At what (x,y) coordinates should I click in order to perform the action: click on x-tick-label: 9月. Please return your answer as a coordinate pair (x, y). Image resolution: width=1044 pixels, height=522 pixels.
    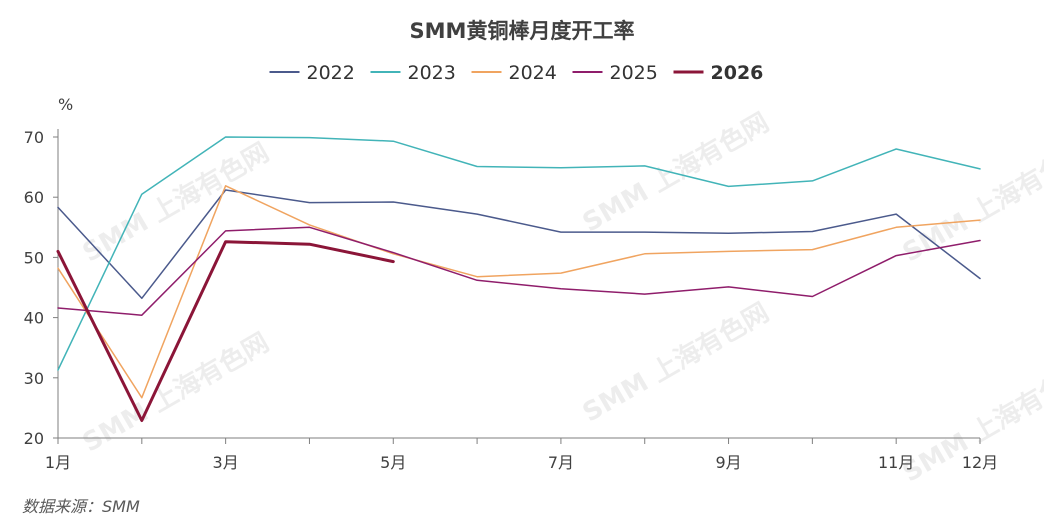
    Looking at the image, I should click on (728, 462).